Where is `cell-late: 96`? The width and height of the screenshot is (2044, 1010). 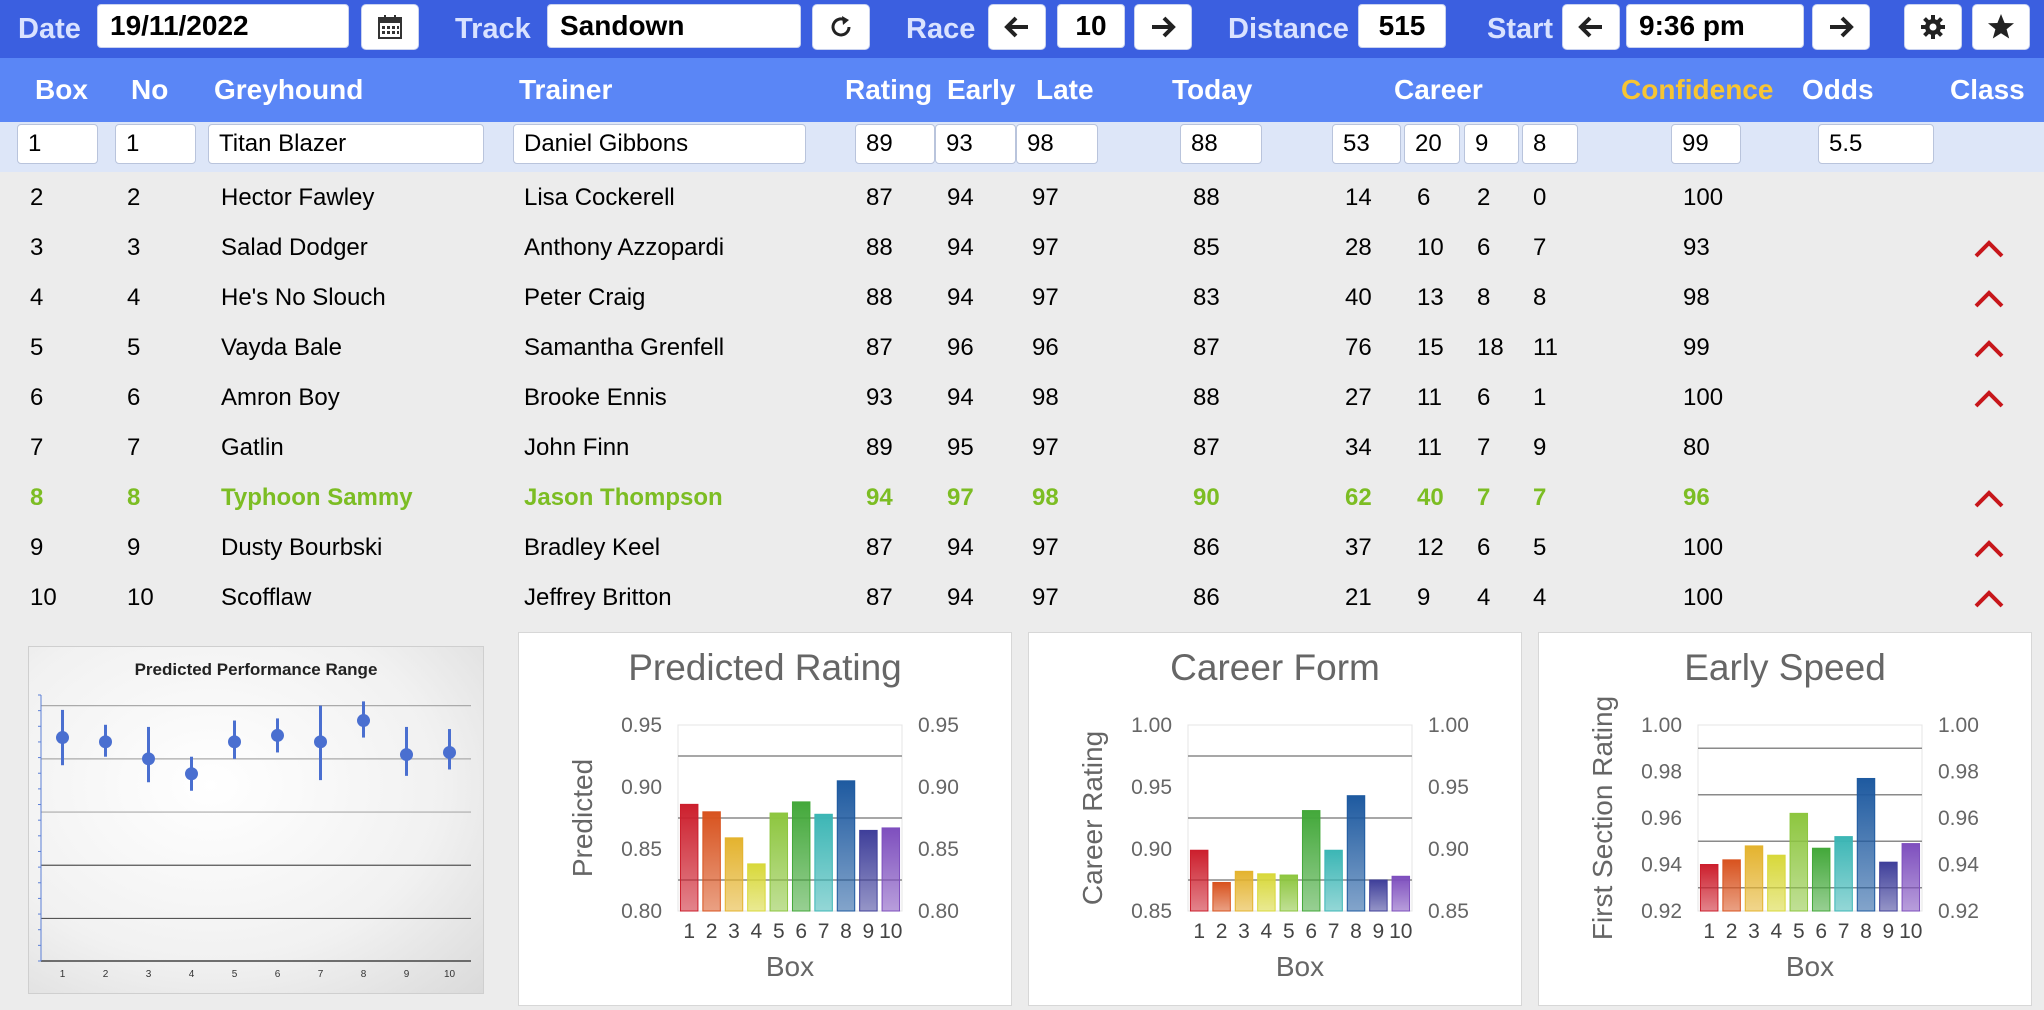 cell-late: 96 is located at coordinates (1045, 347).